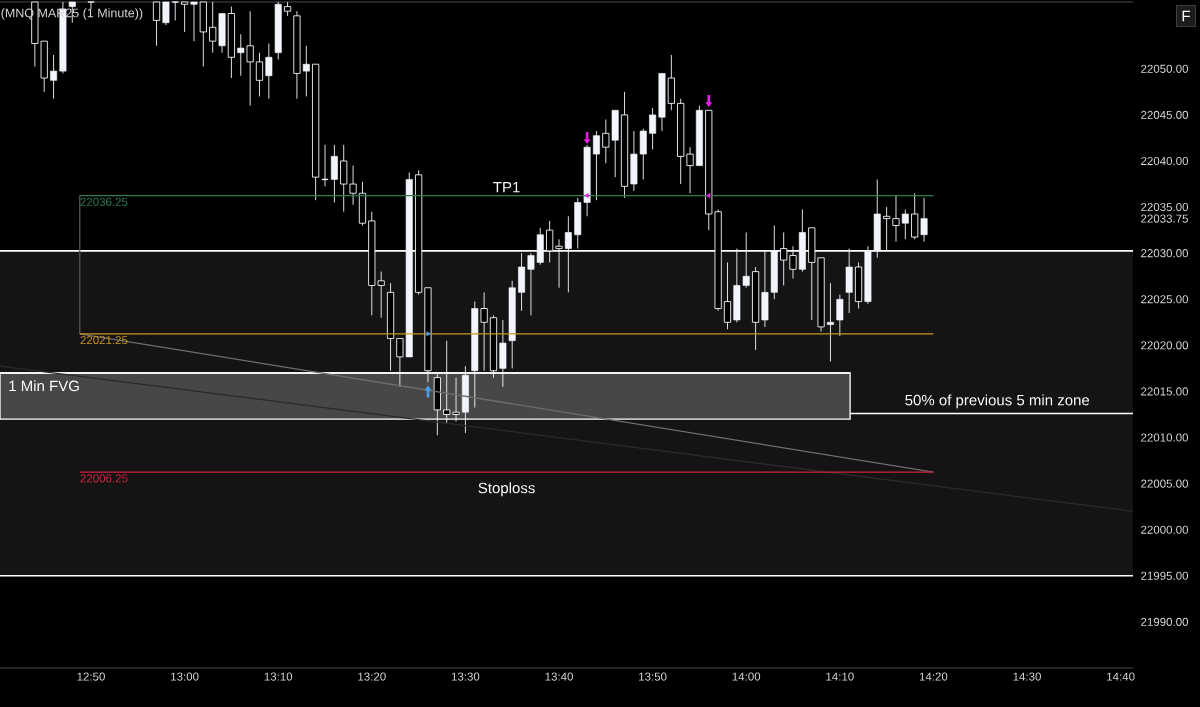 Image resolution: width=1200 pixels, height=707 pixels. I want to click on x-tick-label: 14:40, so click(1121, 676).